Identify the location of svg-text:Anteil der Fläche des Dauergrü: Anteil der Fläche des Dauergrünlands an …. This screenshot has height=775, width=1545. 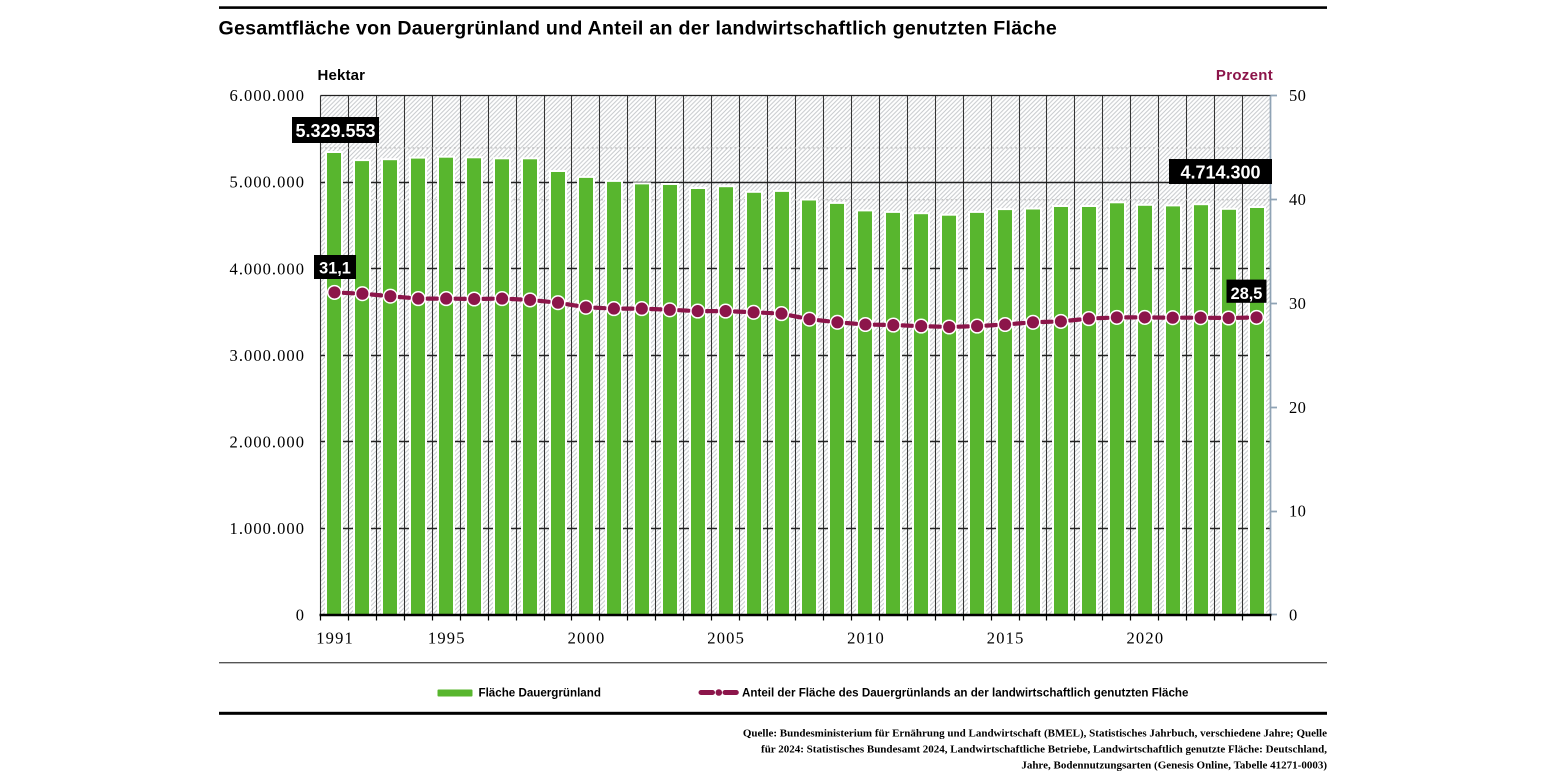
(965, 692).